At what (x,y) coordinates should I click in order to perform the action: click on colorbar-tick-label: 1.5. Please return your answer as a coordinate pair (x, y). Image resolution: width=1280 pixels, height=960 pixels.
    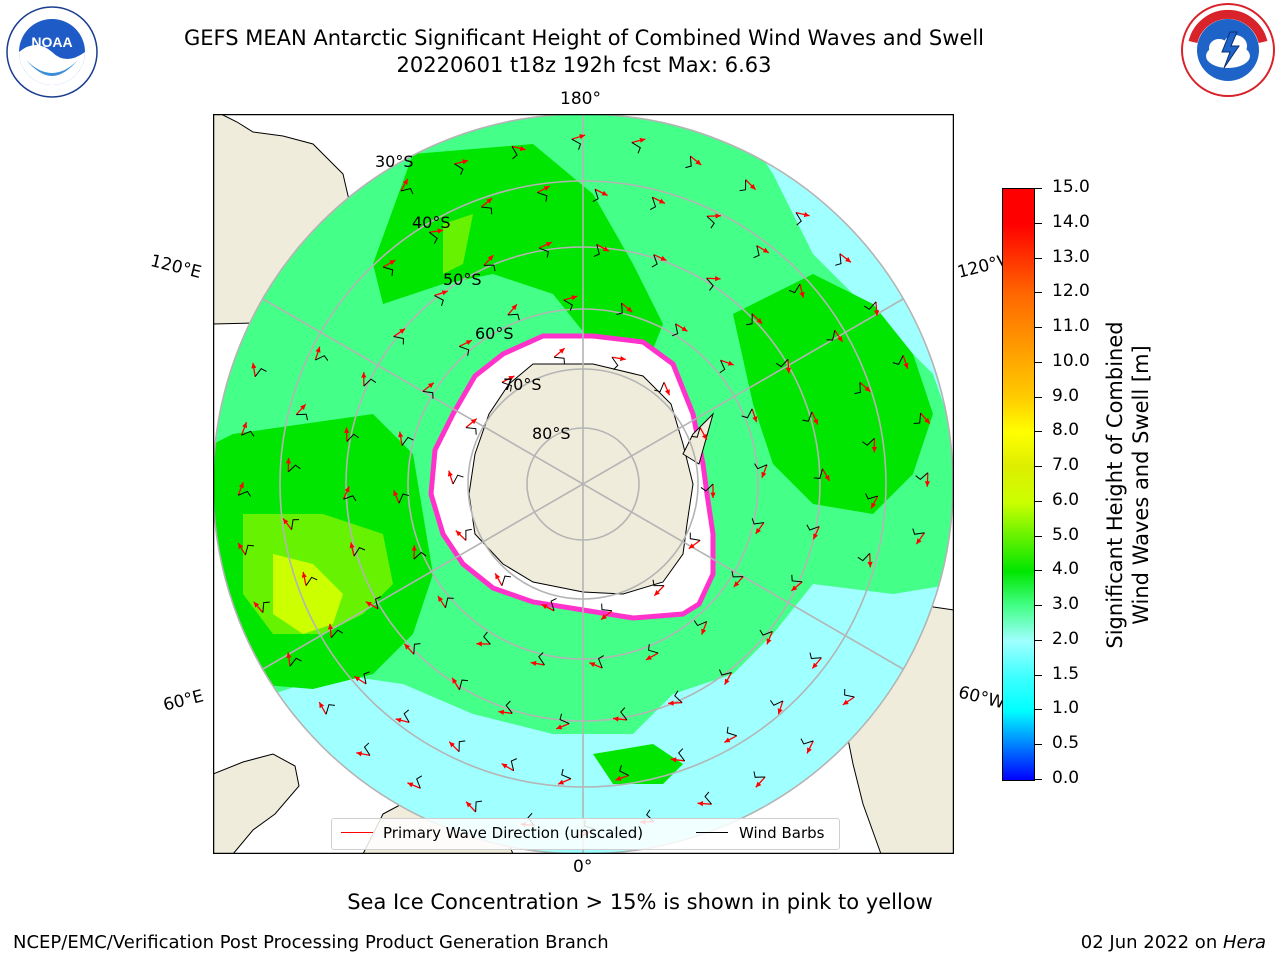
    Looking at the image, I should click on (1066, 673).